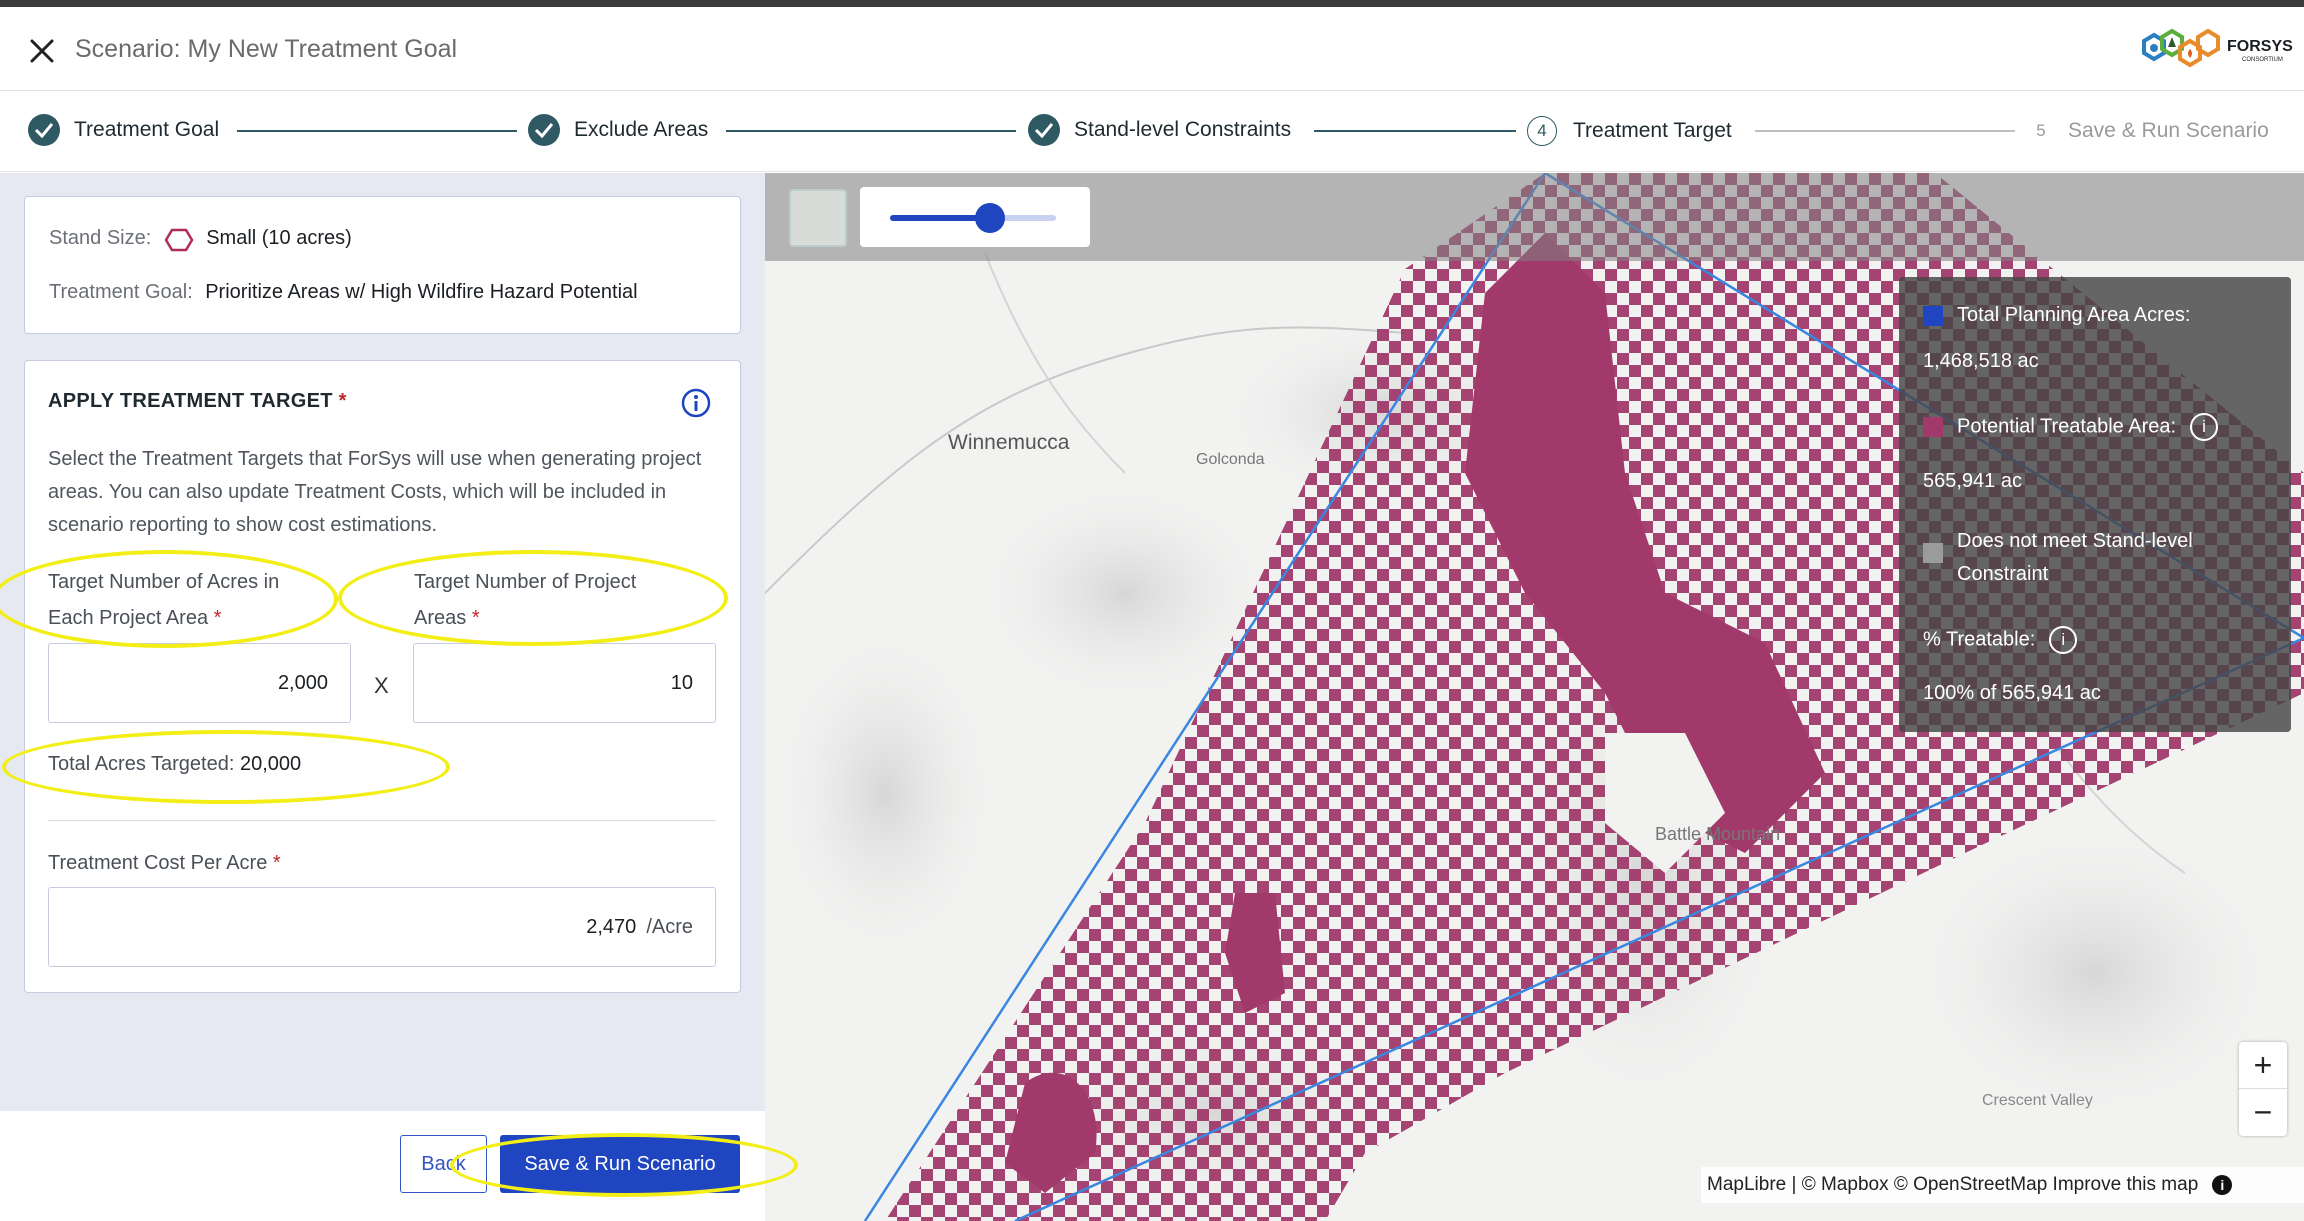 The image size is (2304, 1221). What do you see at coordinates (2056, 315) in the screenshot?
I see `legend-total-row: Total Planning Area Acres:` at bounding box center [2056, 315].